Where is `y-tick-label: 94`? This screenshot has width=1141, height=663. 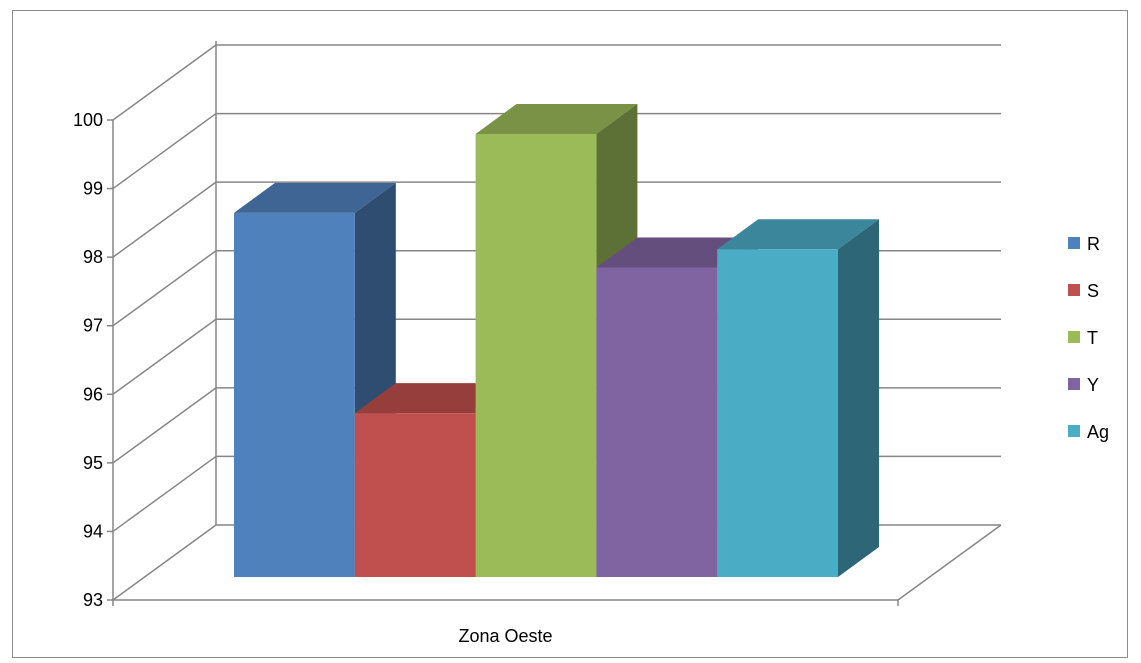
y-tick-label: 94 is located at coordinates (93, 531).